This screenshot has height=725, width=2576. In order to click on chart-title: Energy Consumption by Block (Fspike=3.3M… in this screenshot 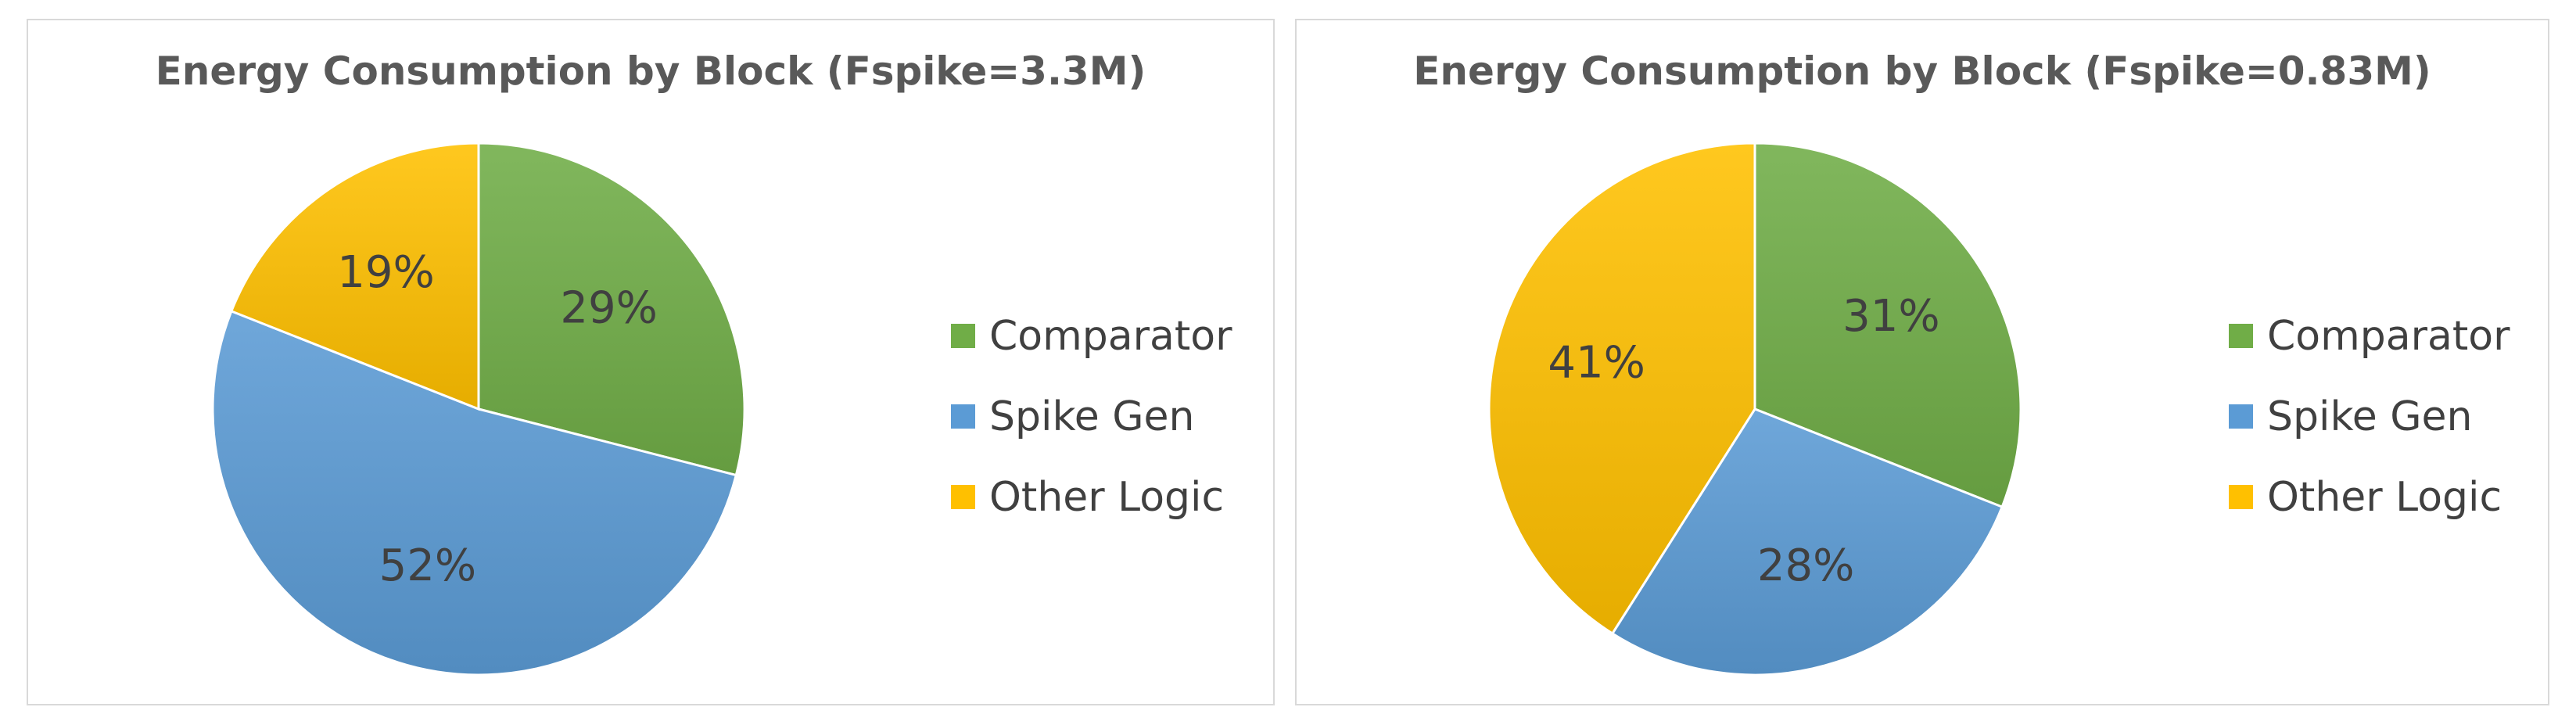, I will do `click(650, 71)`.